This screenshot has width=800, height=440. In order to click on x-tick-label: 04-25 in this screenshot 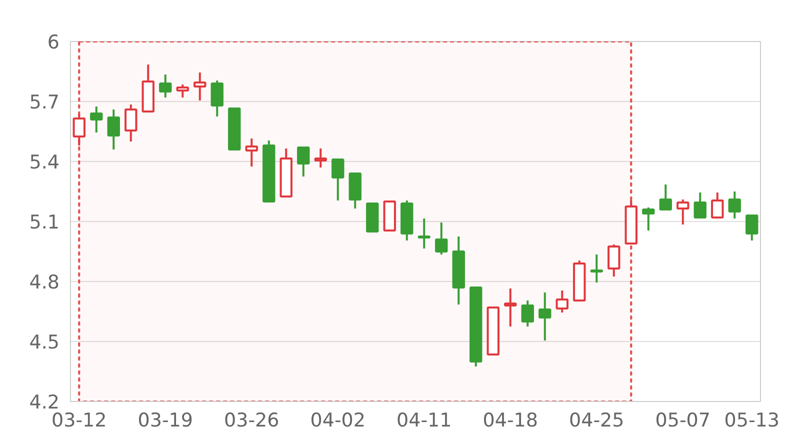, I will do `click(596, 421)`.